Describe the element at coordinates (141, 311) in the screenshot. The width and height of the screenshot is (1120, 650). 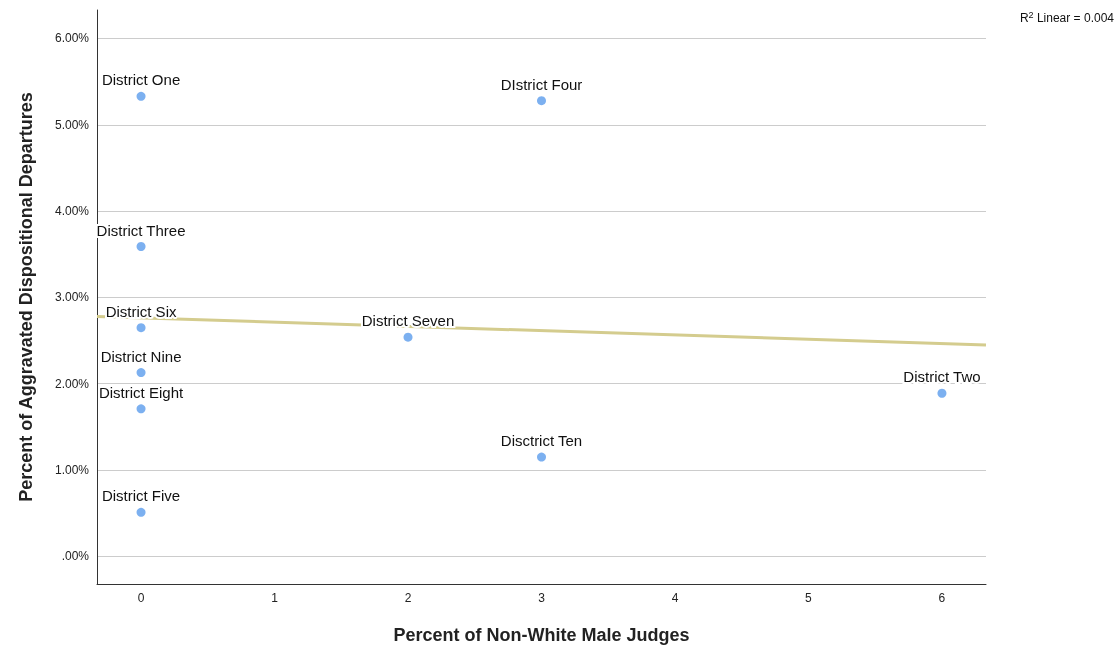
I see `annotation: District Six` at that location.